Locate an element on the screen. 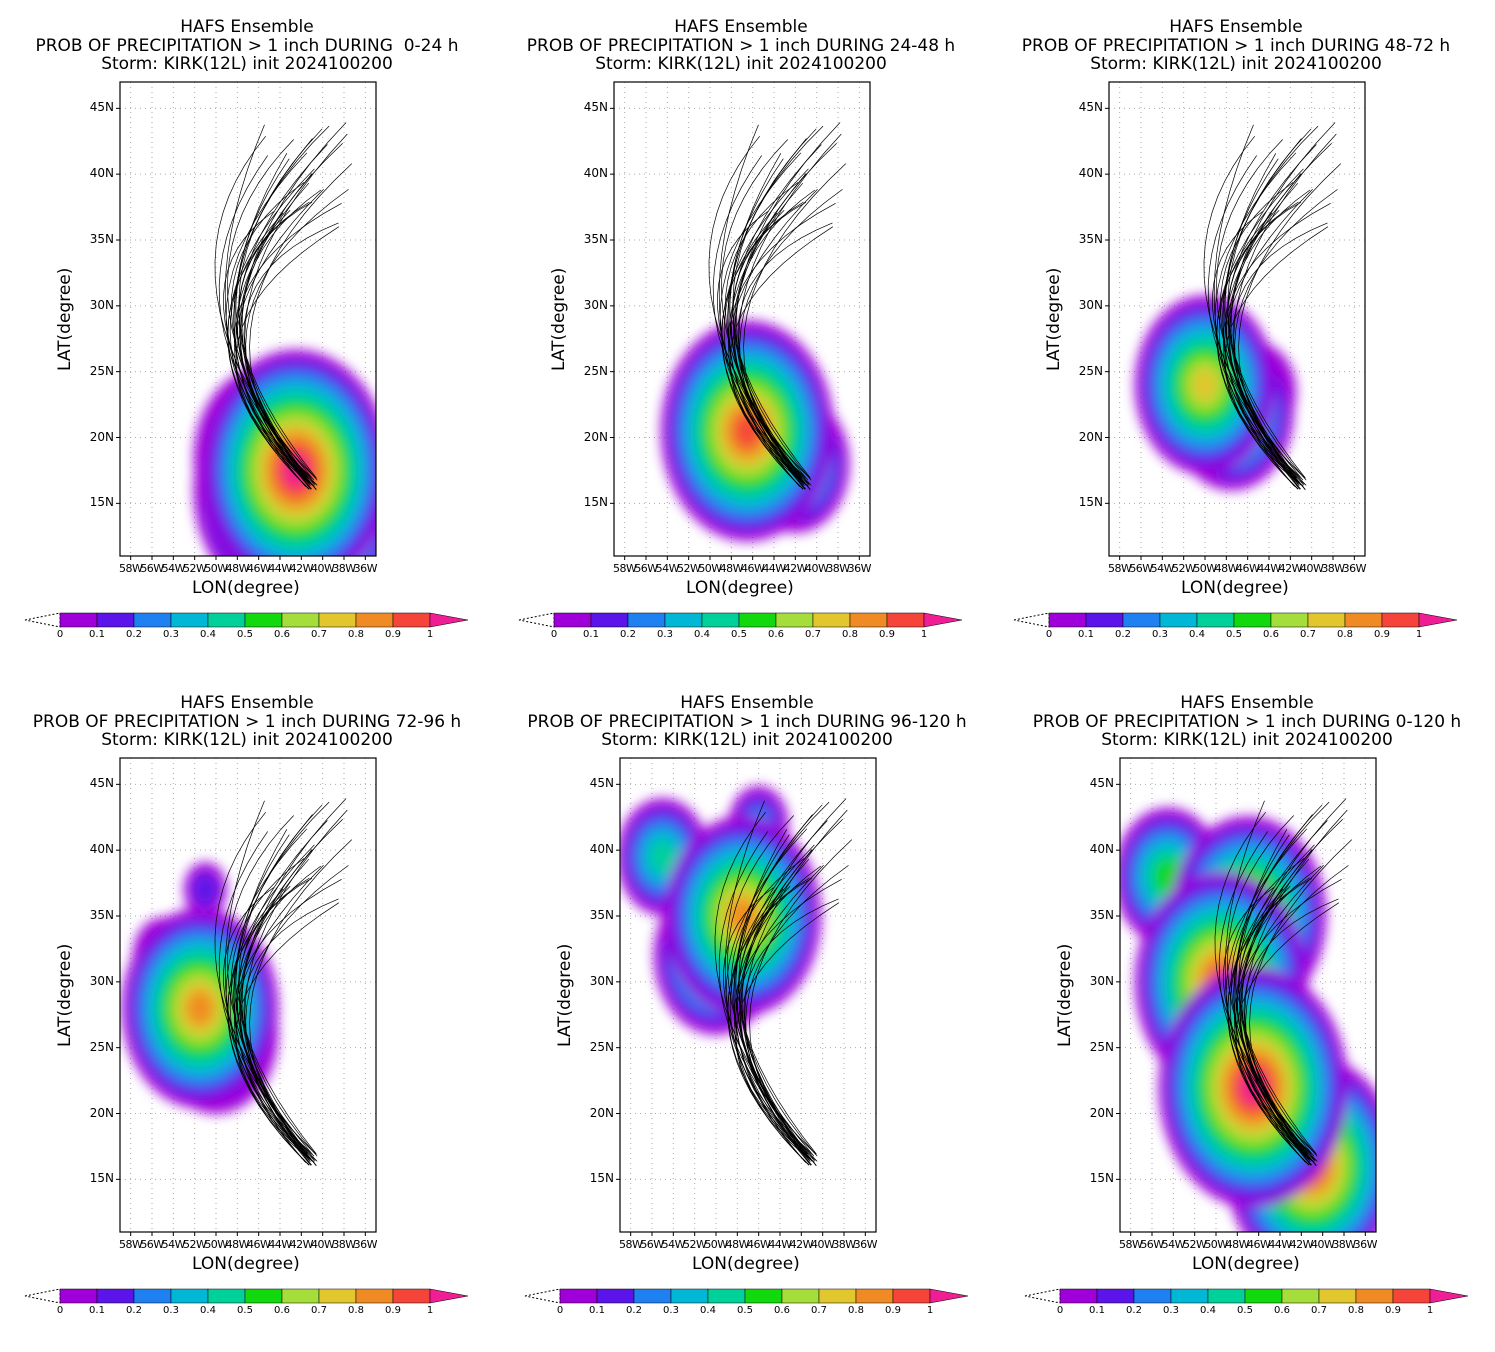  lat-tick-label: 25N is located at coordinates (1090, 370).